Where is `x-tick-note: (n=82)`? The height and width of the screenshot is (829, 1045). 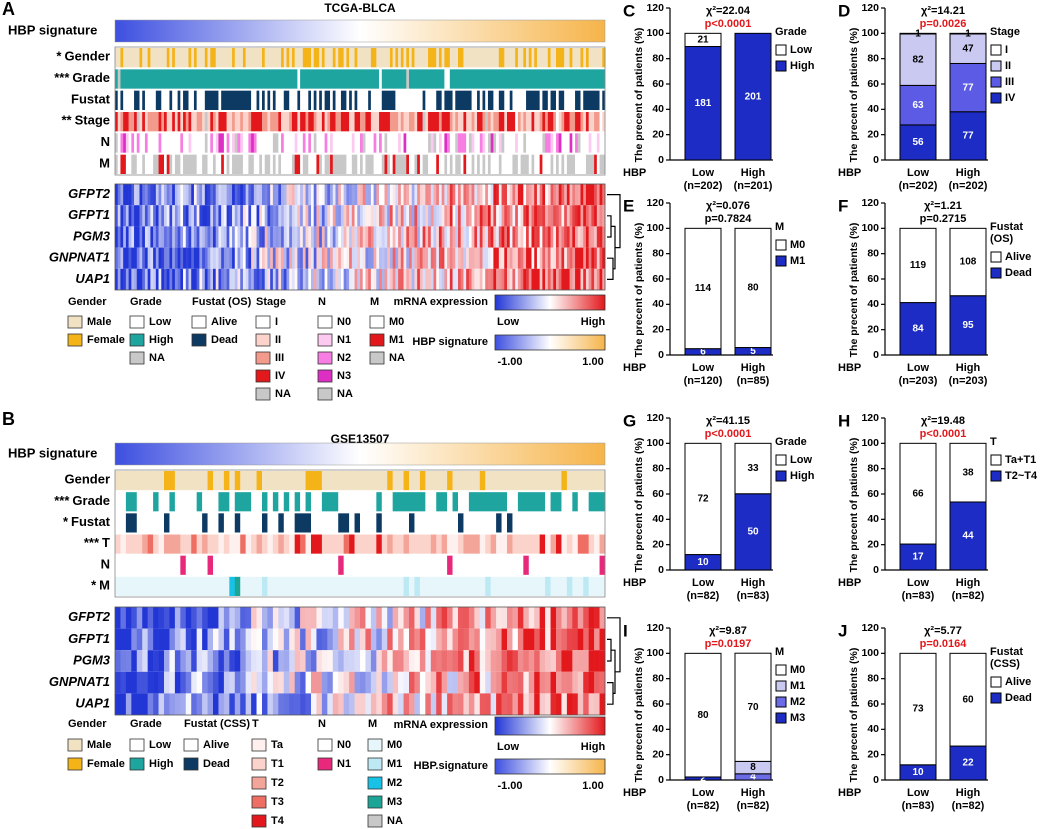 x-tick-note: (n=82) is located at coordinates (703, 596).